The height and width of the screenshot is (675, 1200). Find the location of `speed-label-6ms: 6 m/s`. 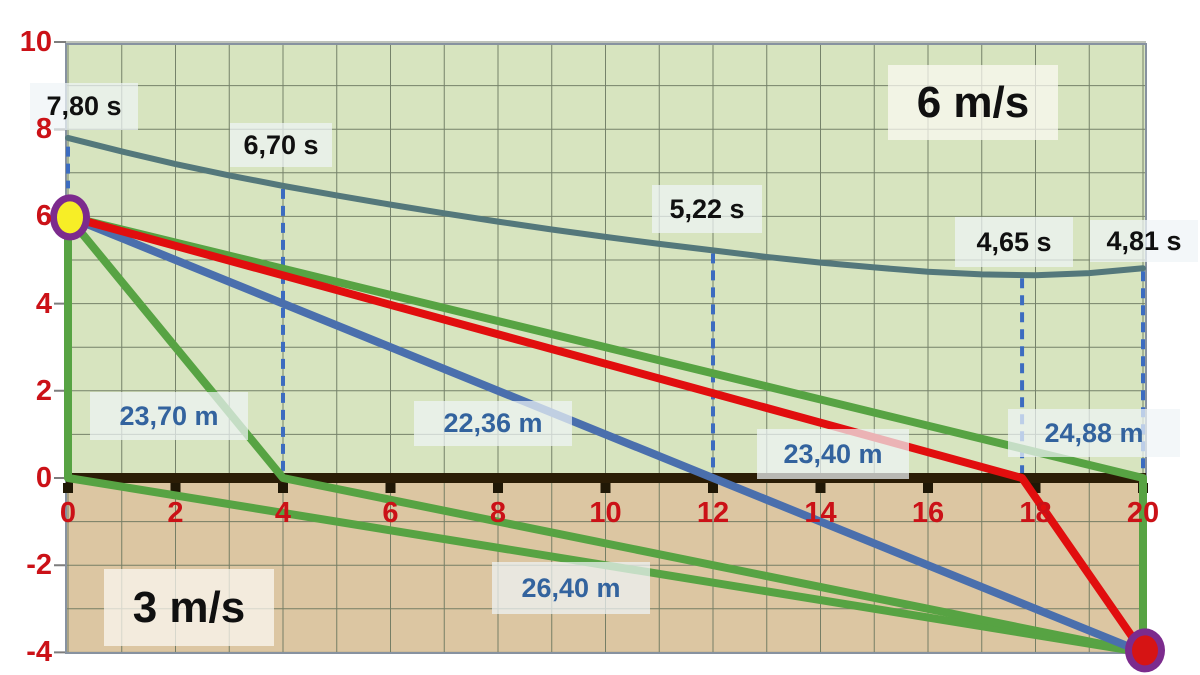

speed-label-6ms: 6 m/s is located at coordinates (973, 102).